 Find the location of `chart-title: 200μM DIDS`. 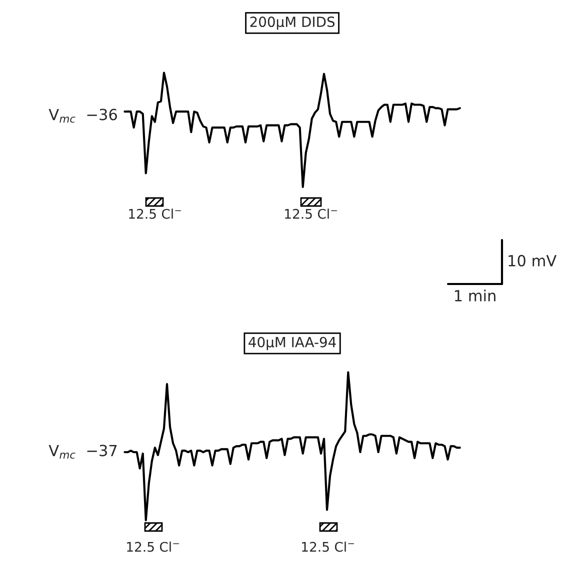

chart-title: 200μM DIDS is located at coordinates (292, 23).